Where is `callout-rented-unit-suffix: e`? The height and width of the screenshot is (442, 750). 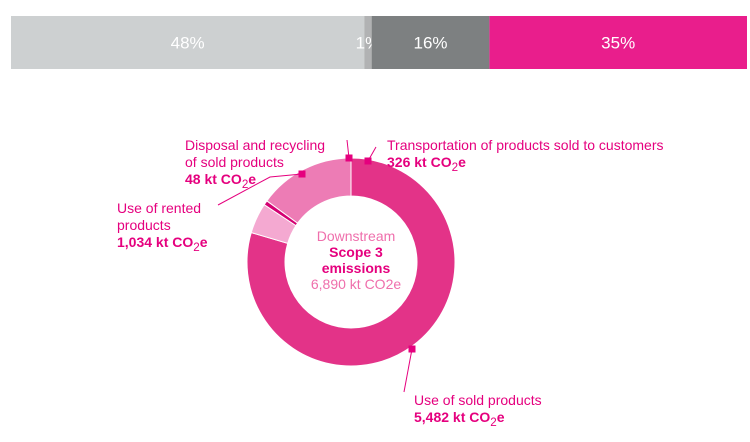
callout-rented-unit-suffix: e is located at coordinates (203, 242).